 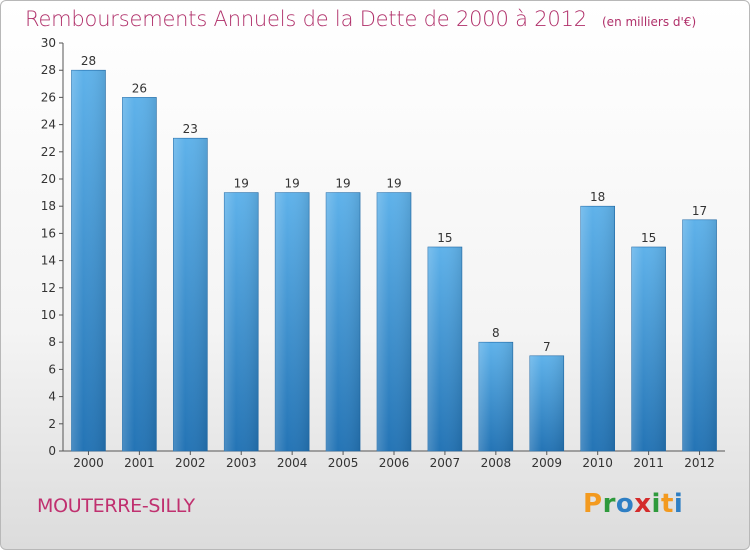 I want to click on data-label-2004: 19, so click(x=292, y=184).